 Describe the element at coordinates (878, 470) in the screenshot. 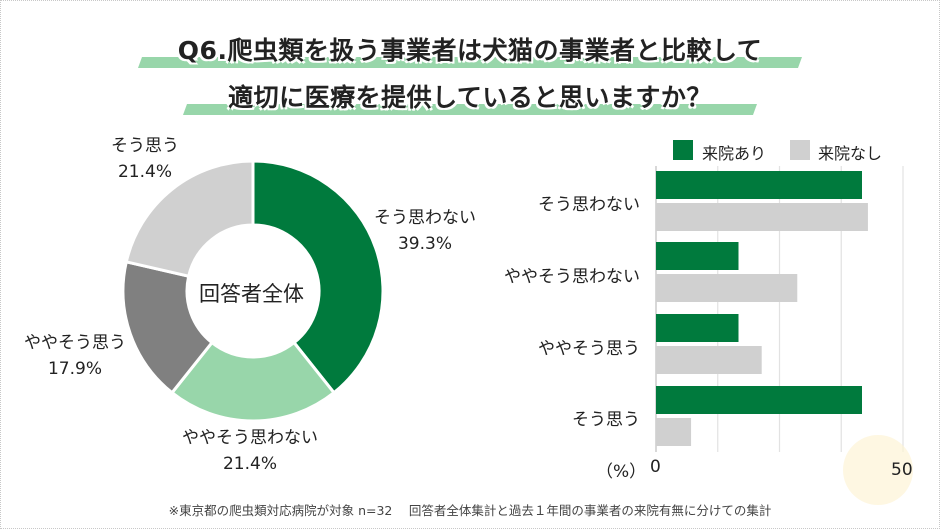

I see `watermark-logo` at that location.